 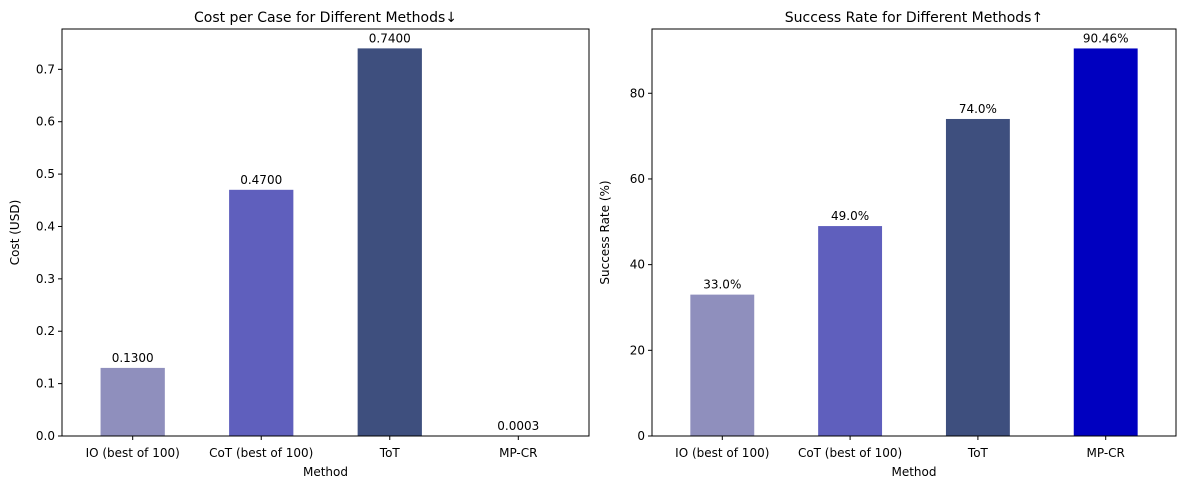 I want to click on data-label: 74.0%, so click(x=978, y=109).